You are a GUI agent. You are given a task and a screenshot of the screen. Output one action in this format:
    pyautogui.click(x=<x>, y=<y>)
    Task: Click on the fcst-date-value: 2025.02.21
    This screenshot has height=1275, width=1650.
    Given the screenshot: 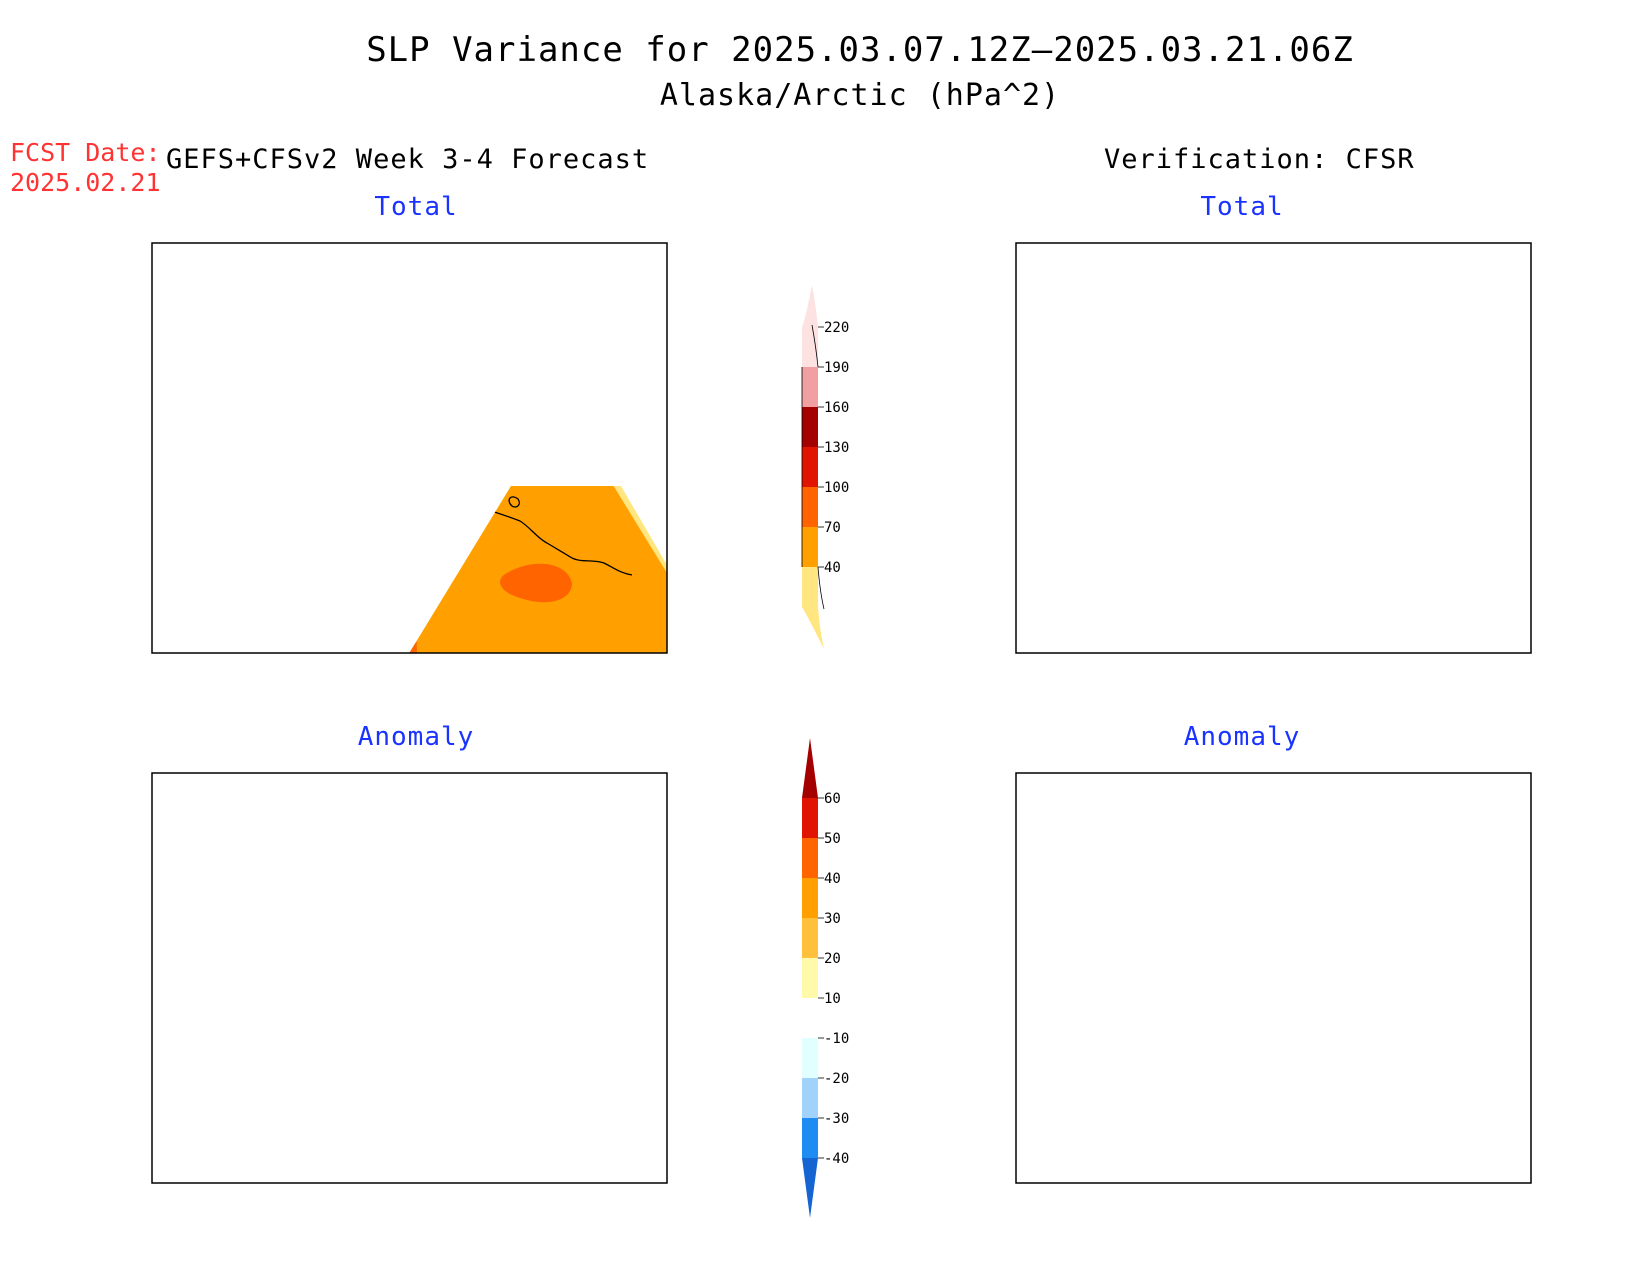 What is the action you would take?
    pyautogui.click(x=85, y=182)
    